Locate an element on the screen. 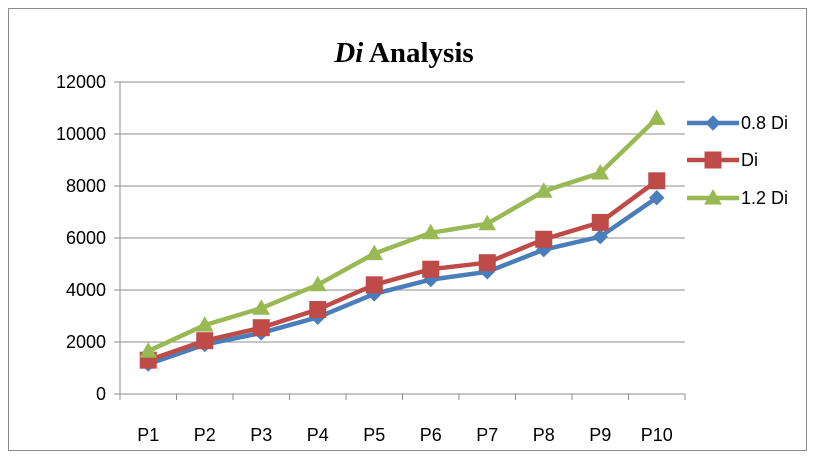 This screenshot has height=459, width=817. x-tick-label: P1 is located at coordinates (148, 435).